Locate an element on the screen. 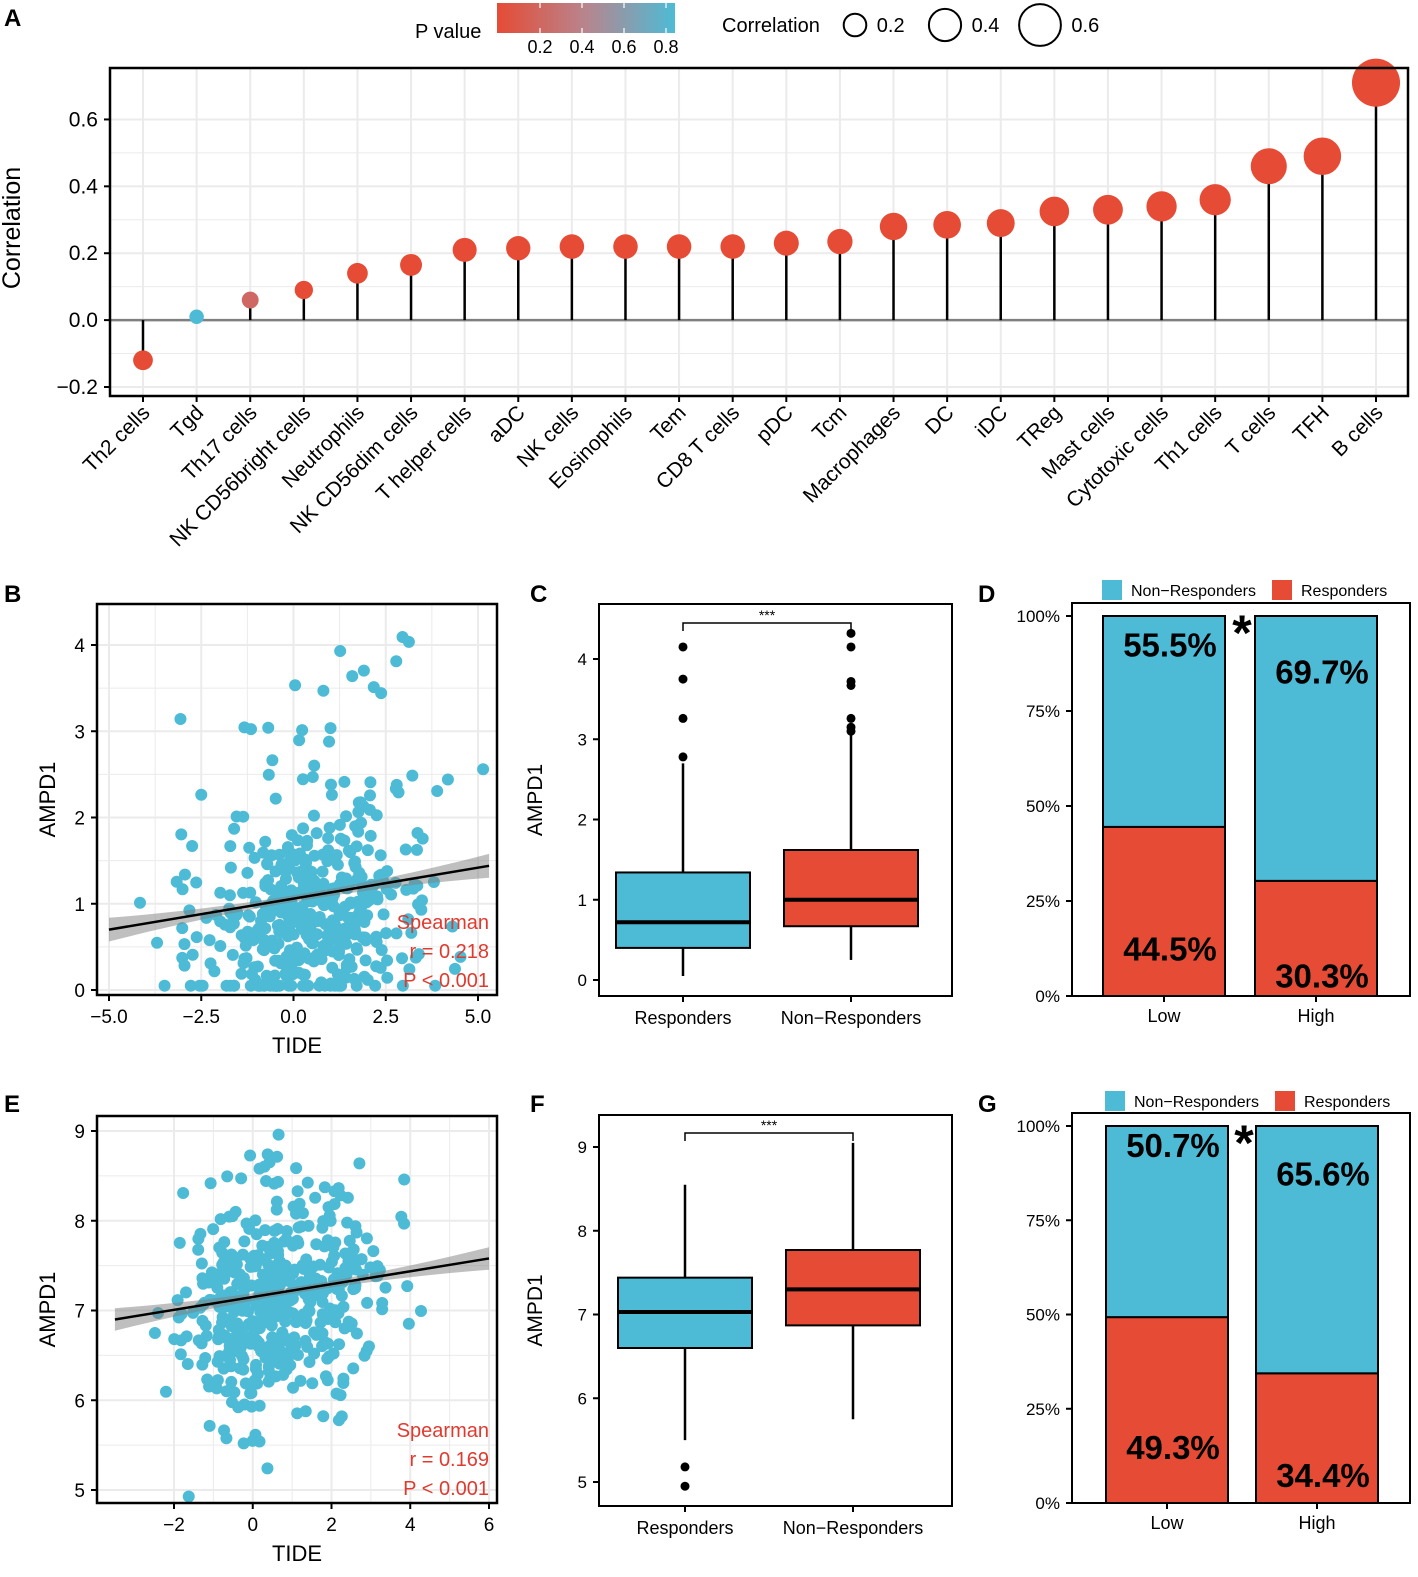  stacked-bar-ytick-label: 50% is located at coordinates (1043, 806).